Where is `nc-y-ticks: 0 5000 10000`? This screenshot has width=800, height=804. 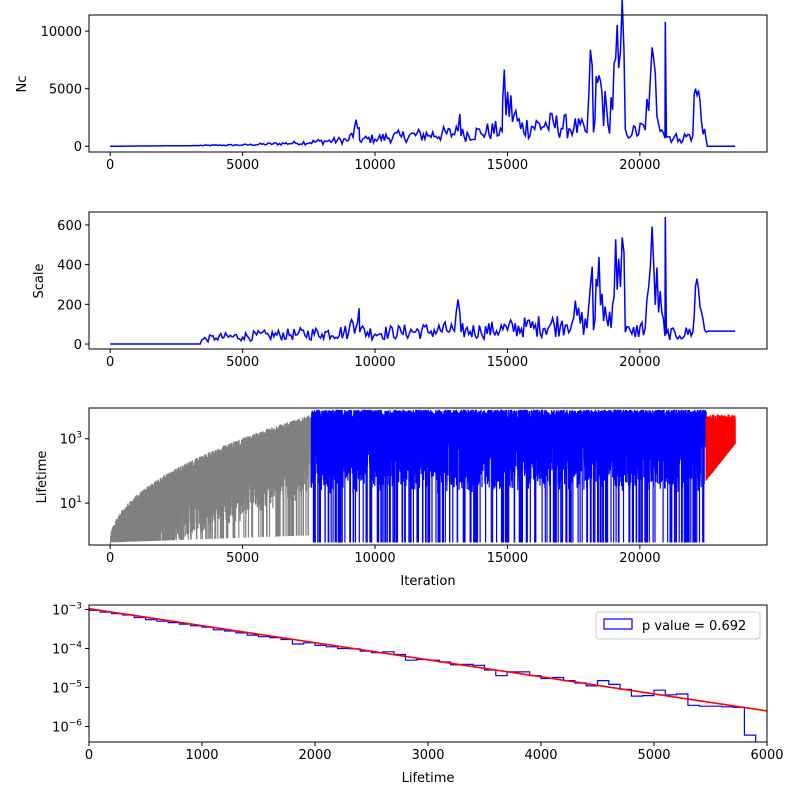 nc-y-ticks: 0 5000 10000 is located at coordinates (65, 90).